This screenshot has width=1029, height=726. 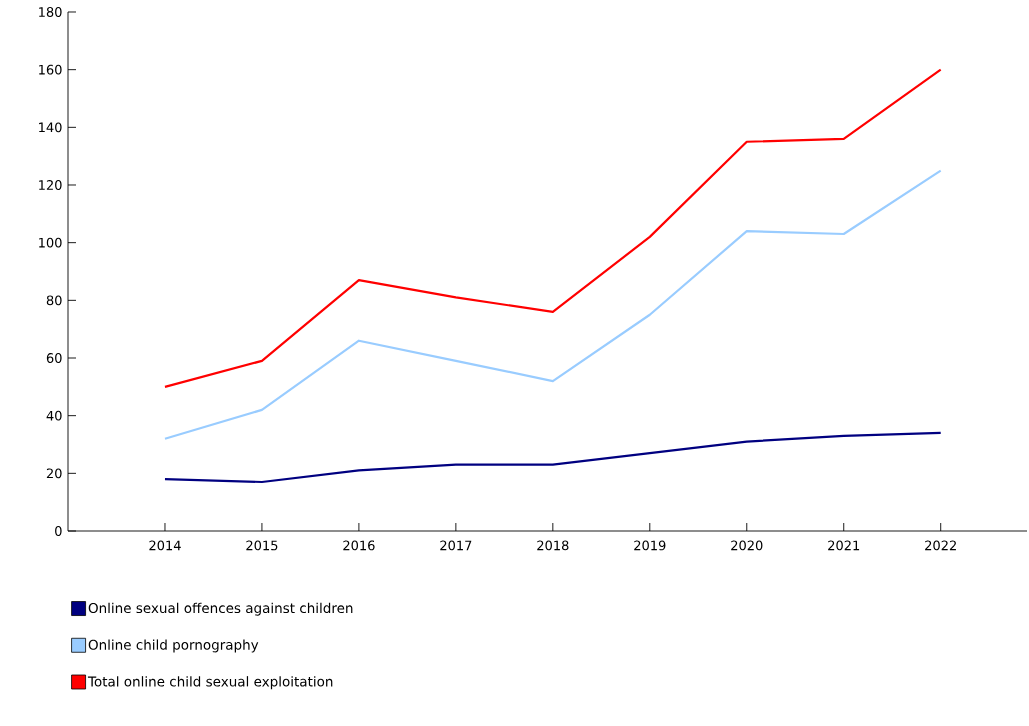 What do you see at coordinates (747, 545) in the screenshot?
I see `x-tick-label: 2020` at bounding box center [747, 545].